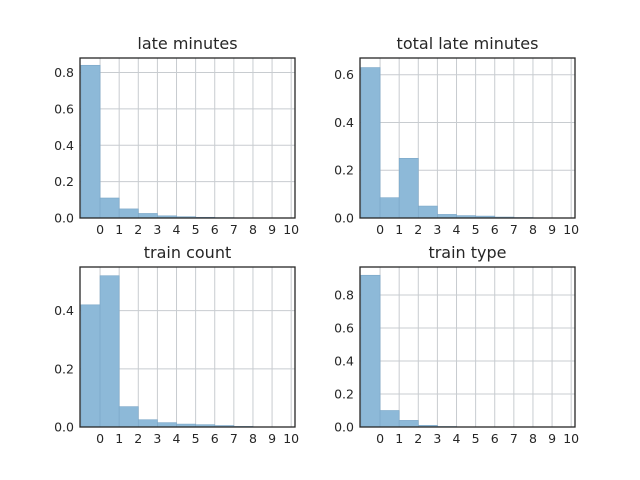  Describe the element at coordinates (187, 252) in the screenshot. I see `chart-title: train count` at that location.